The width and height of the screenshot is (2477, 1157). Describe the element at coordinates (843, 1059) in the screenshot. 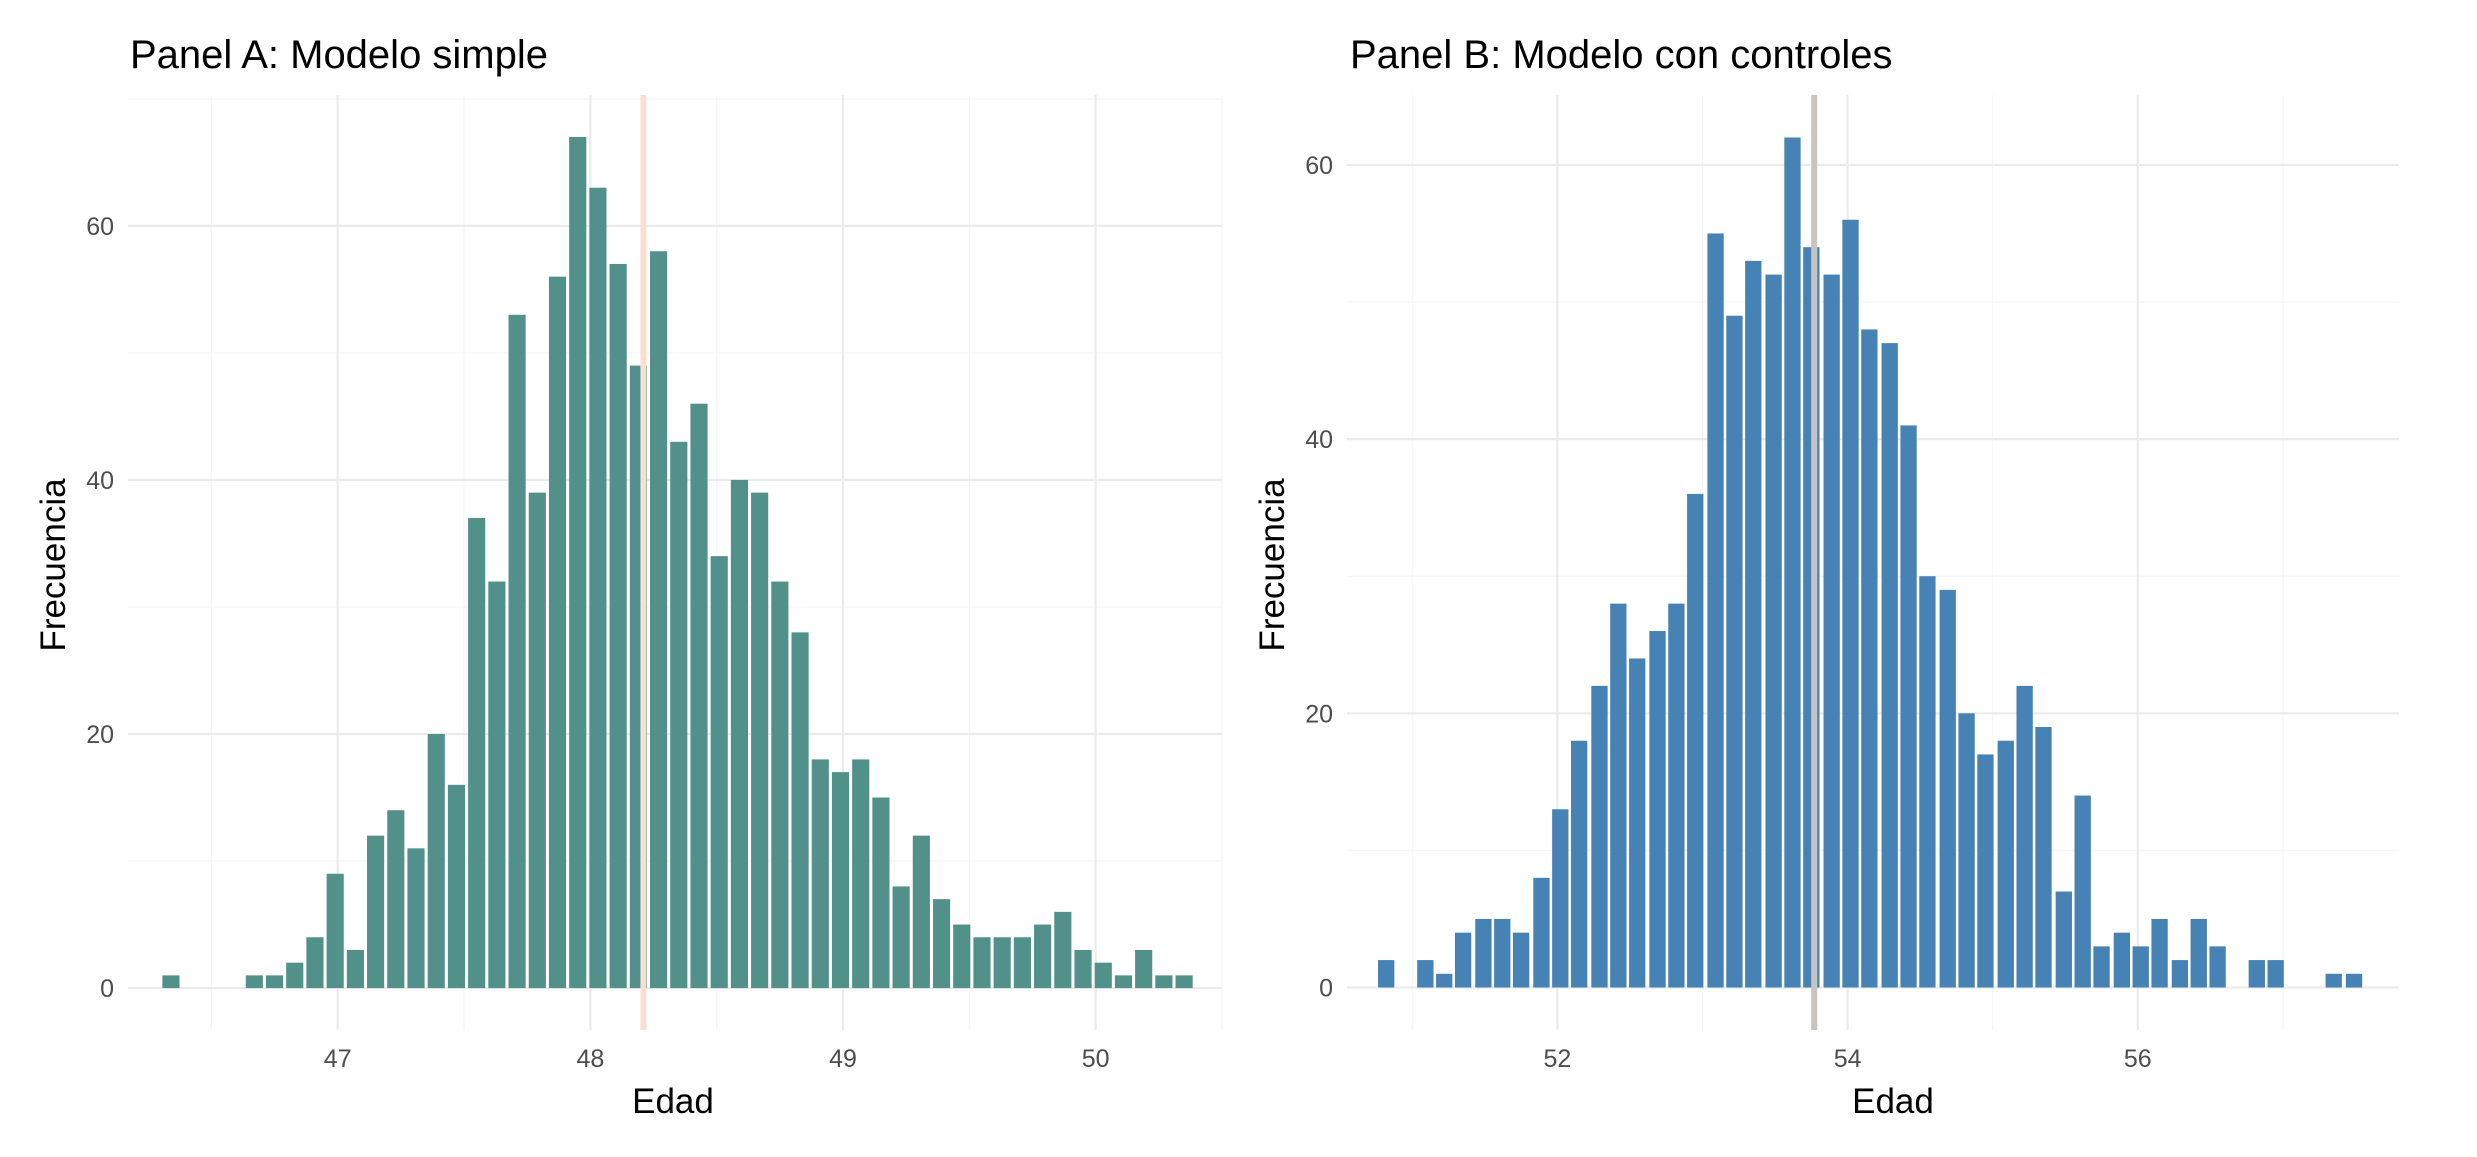

I see `panel-a-x-tick-label: 49` at that location.